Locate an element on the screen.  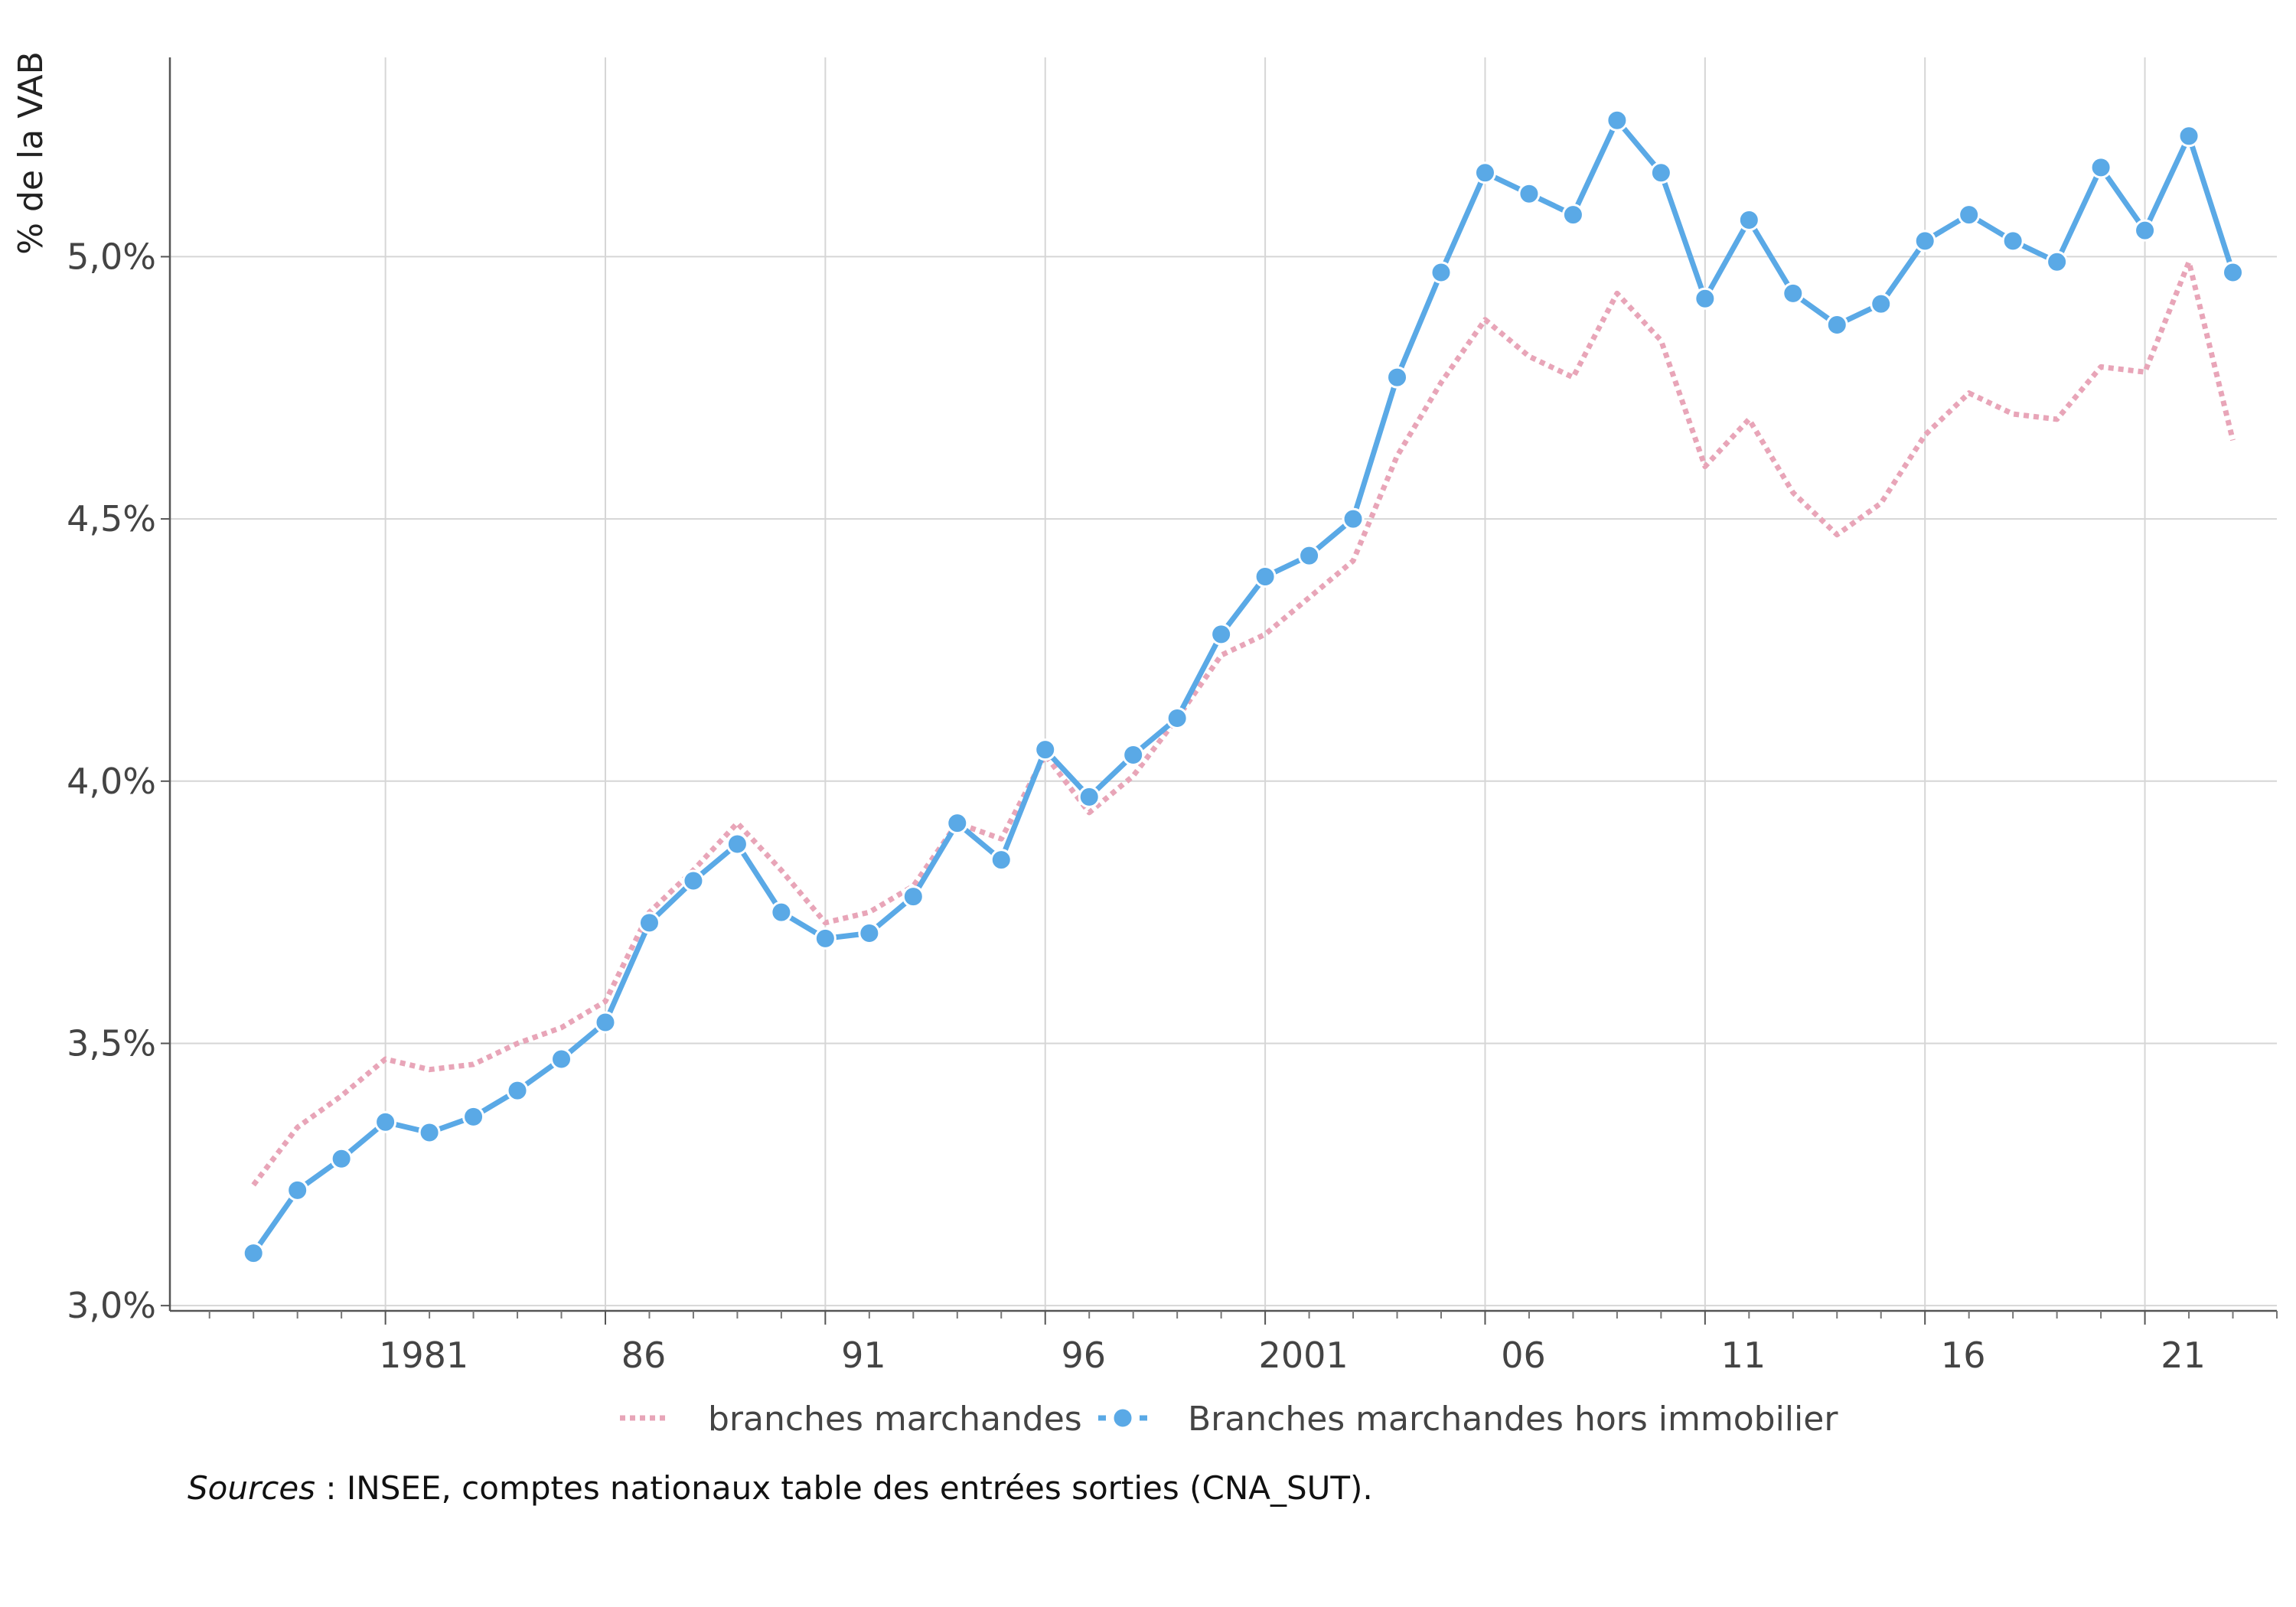
x-tick-label: 86 is located at coordinates (644, 1355).